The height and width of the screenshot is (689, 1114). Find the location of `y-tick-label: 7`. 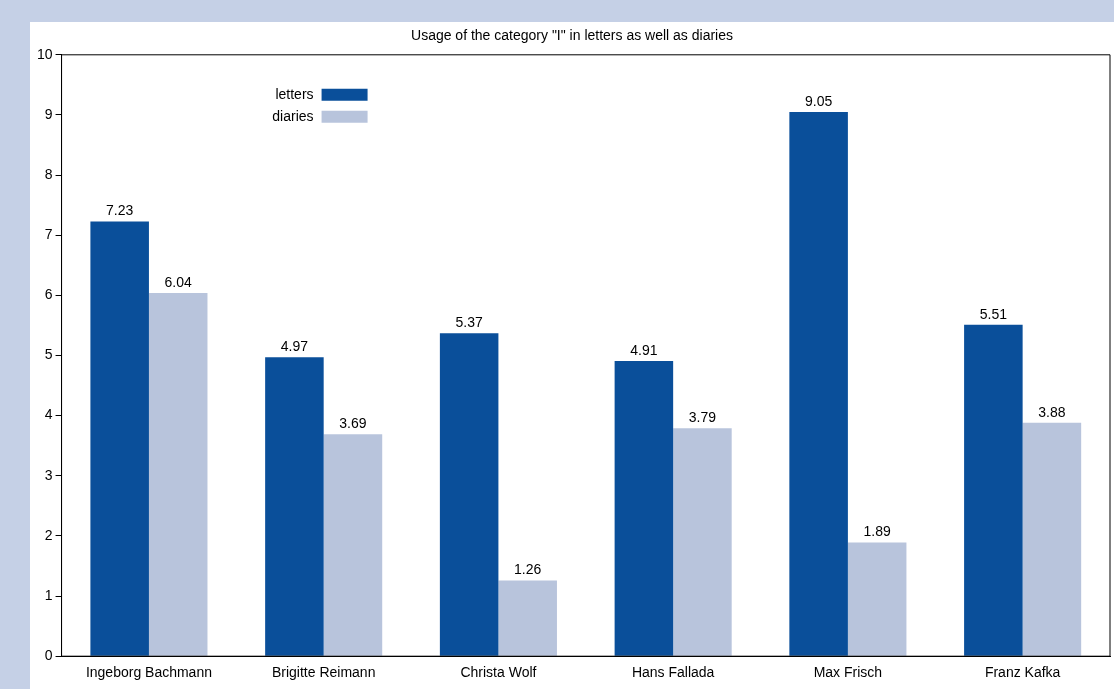

y-tick-label: 7 is located at coordinates (48, 234).